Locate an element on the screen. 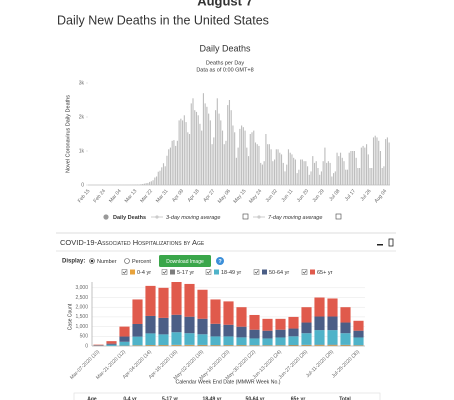 The height and width of the screenshot is (400, 454). minimize-icon is located at coordinates (380, 245).